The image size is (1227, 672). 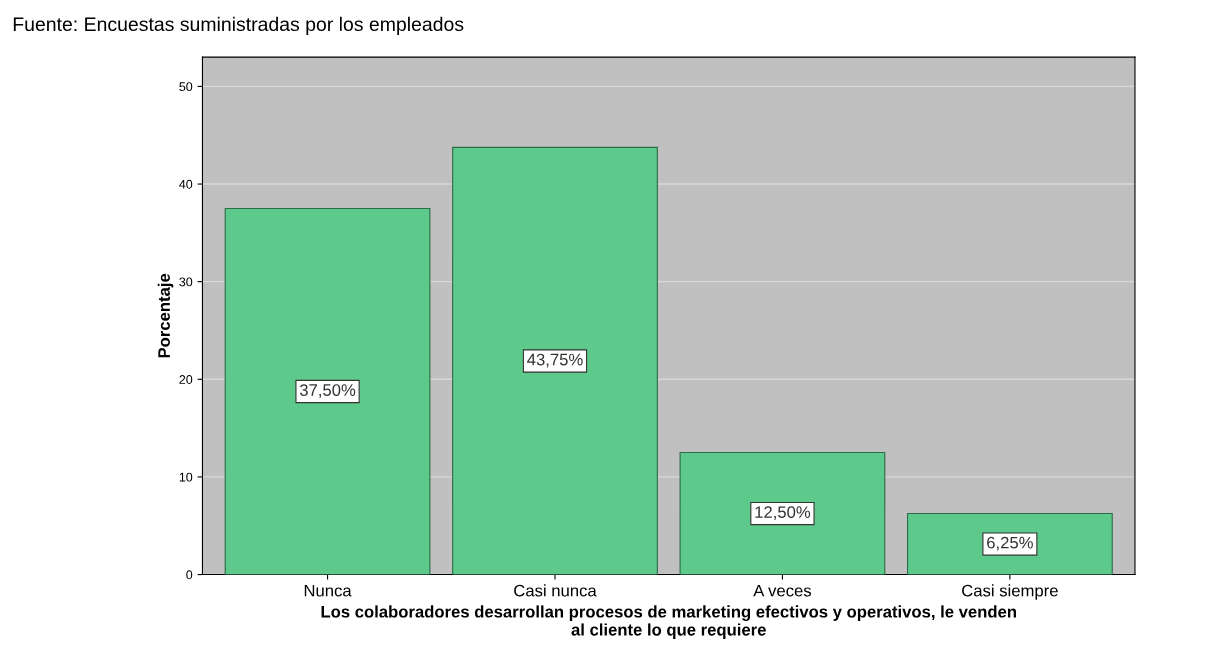 I want to click on y-tick-label: 10, so click(x=186, y=477).